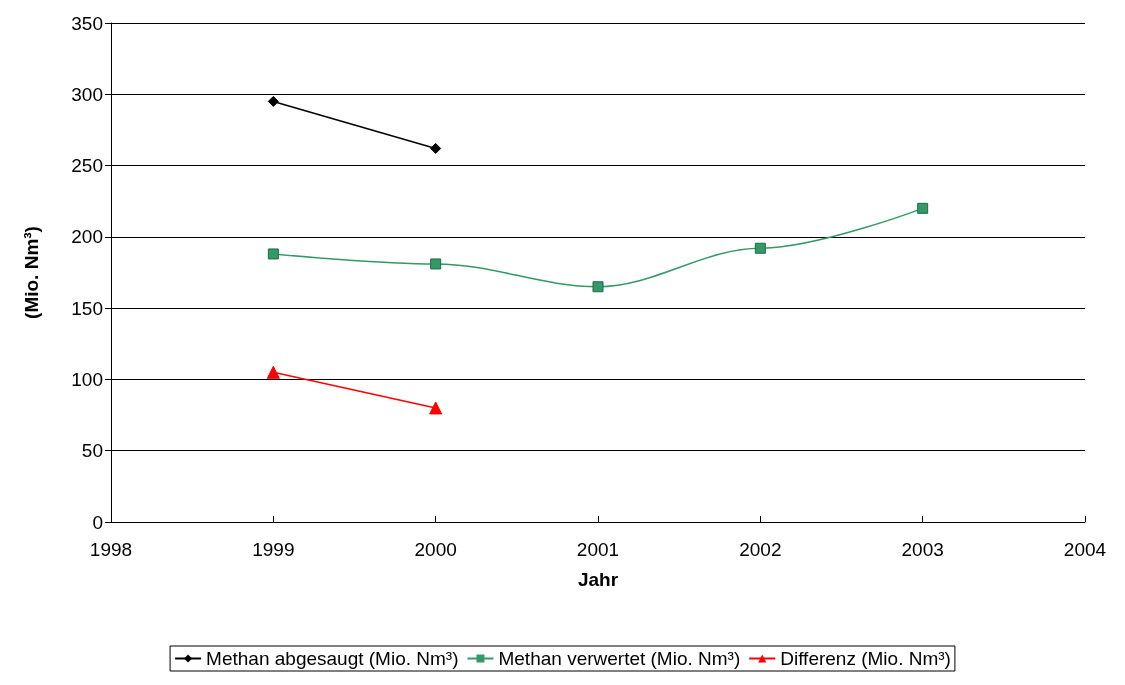 Image resolution: width=1125 pixels, height=685 pixels. What do you see at coordinates (619, 658) in the screenshot?
I see `legend-label: Methan verwertet (Mio. Nm³)` at bounding box center [619, 658].